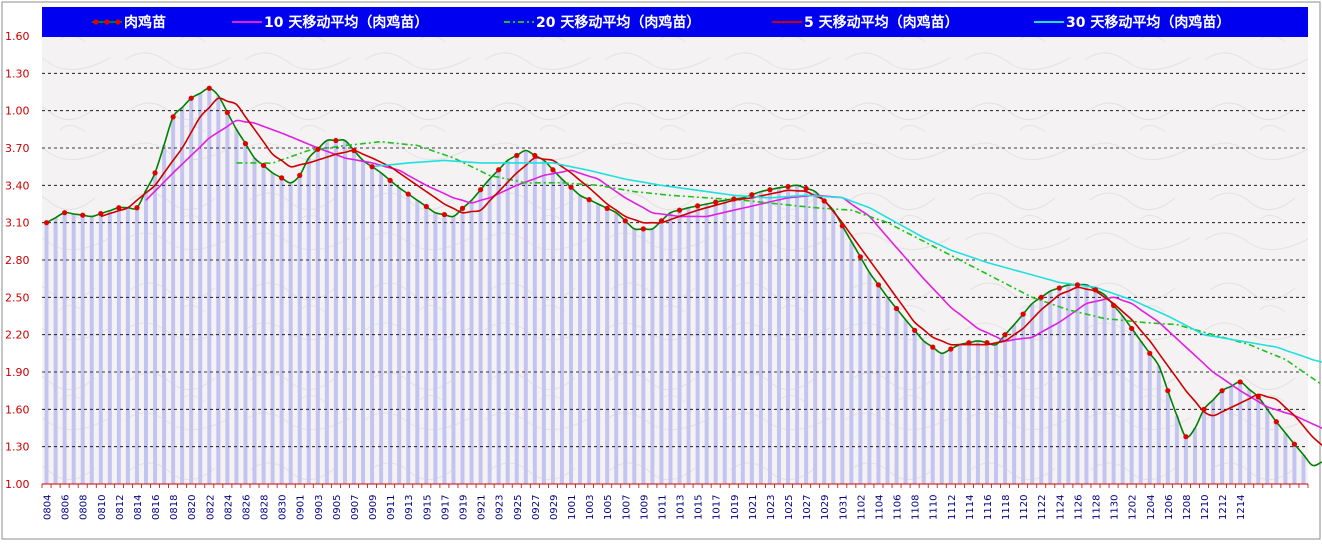 This screenshot has height=545, width=1322. What do you see at coordinates (17, 409) in the screenshot?
I see `y-tick-label: 1.60` at bounding box center [17, 409].